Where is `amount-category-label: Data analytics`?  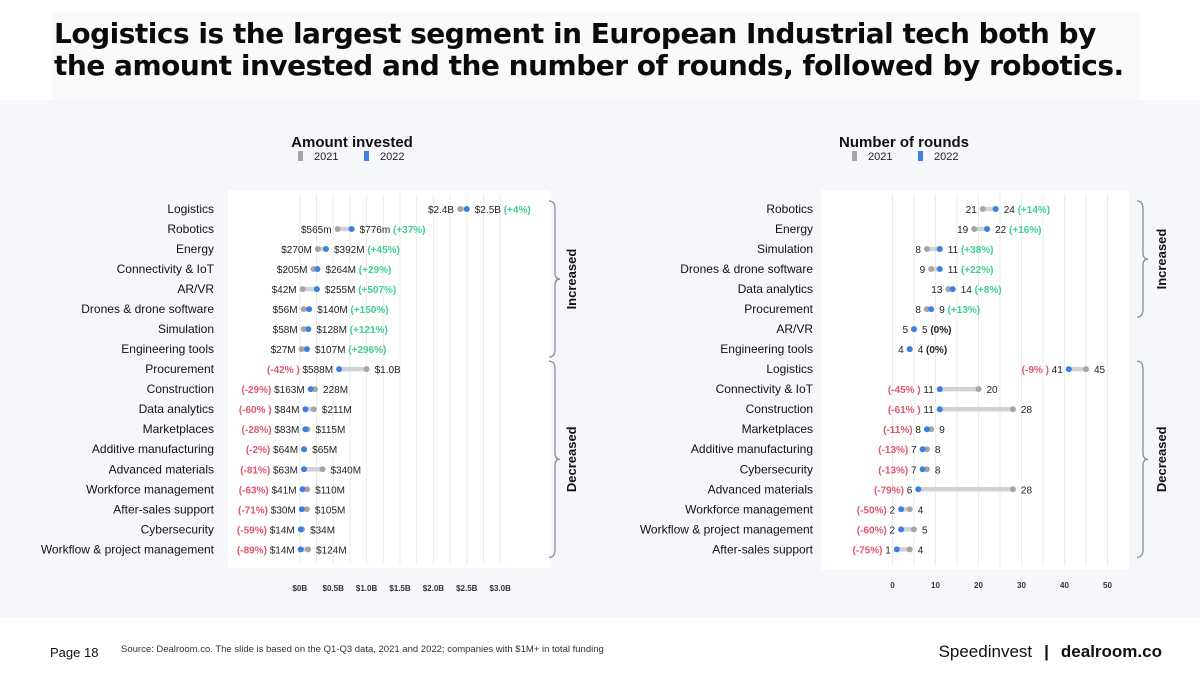
amount-category-label: Data analytics is located at coordinates (176, 409).